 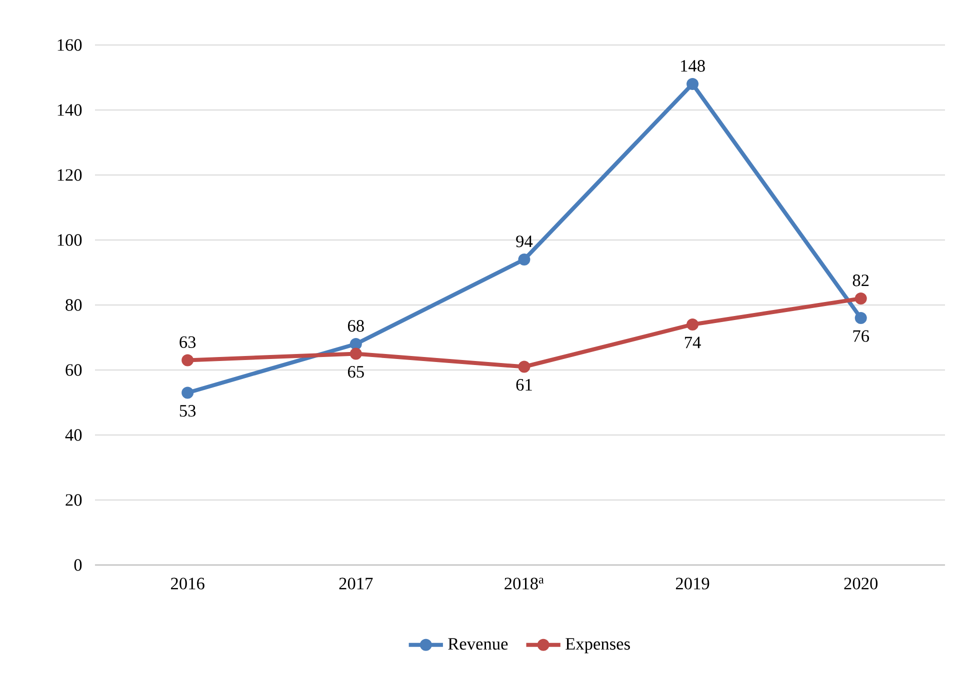 What do you see at coordinates (356, 326) in the screenshot?
I see `data-label: 68` at bounding box center [356, 326].